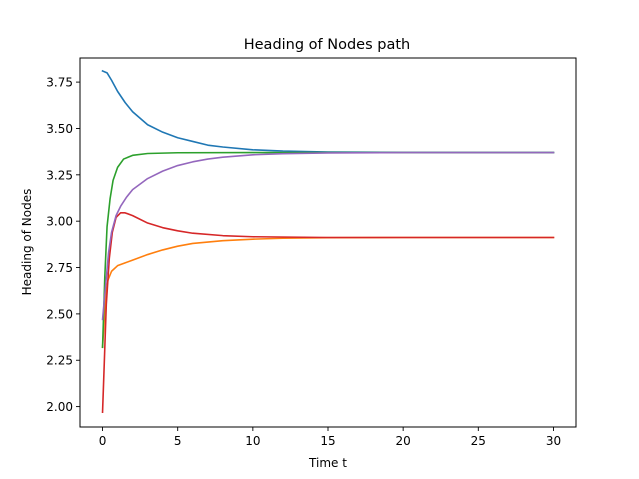  I want to click on x-tick-label: 0, so click(103, 441).